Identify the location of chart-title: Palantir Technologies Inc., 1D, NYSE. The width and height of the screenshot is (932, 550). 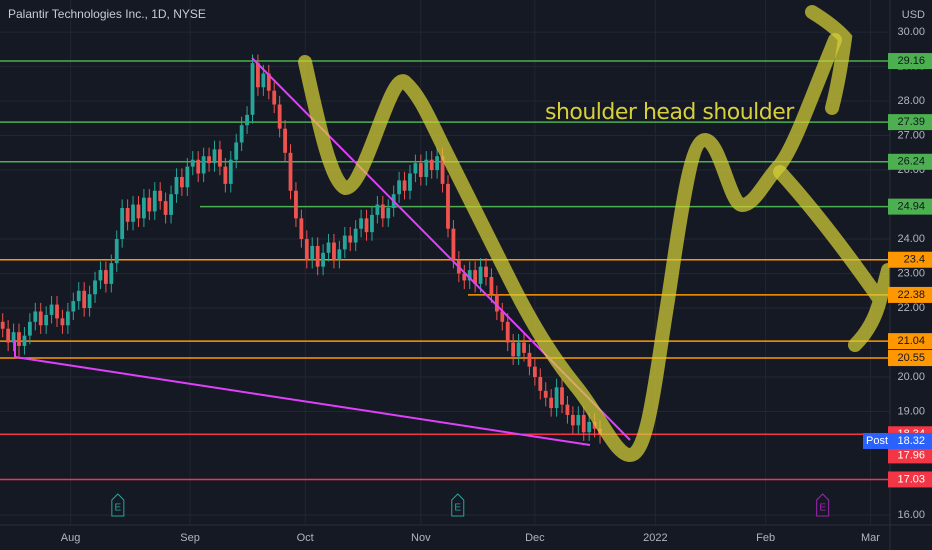
(107, 14).